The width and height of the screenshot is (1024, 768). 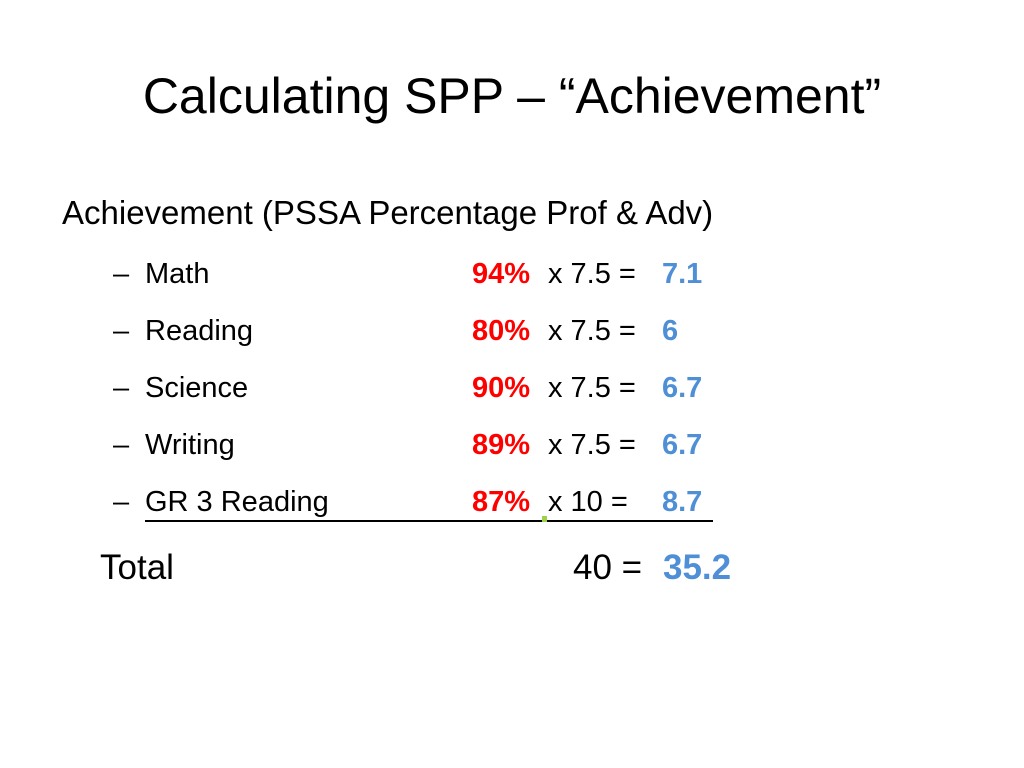 I want to click on score-row-math: – Math 94% x 7.5 = 7.1, so click(x=512, y=274).